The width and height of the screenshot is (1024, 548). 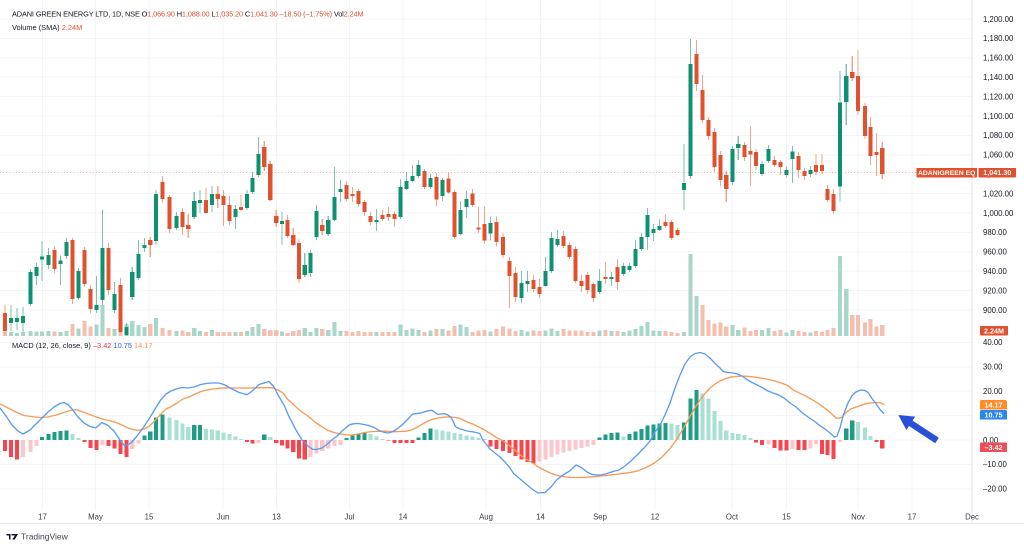 What do you see at coordinates (995, 290) in the screenshot?
I see `svg-text: 920.00` at bounding box center [995, 290].